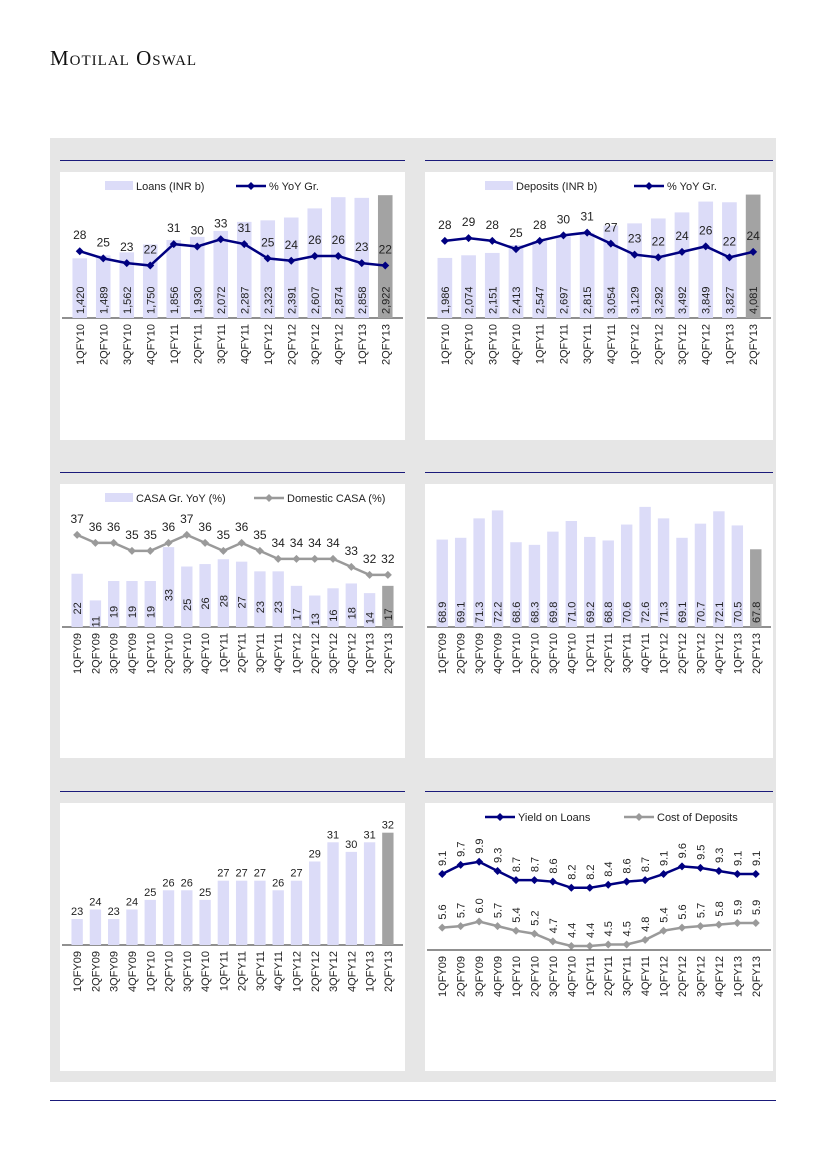  I want to click on legend-bar-swatch, so click(119, 497).